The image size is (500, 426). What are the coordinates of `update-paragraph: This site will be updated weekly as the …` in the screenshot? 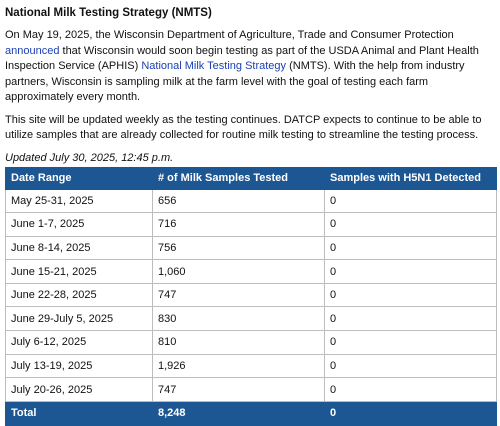 It's located at (243, 127).